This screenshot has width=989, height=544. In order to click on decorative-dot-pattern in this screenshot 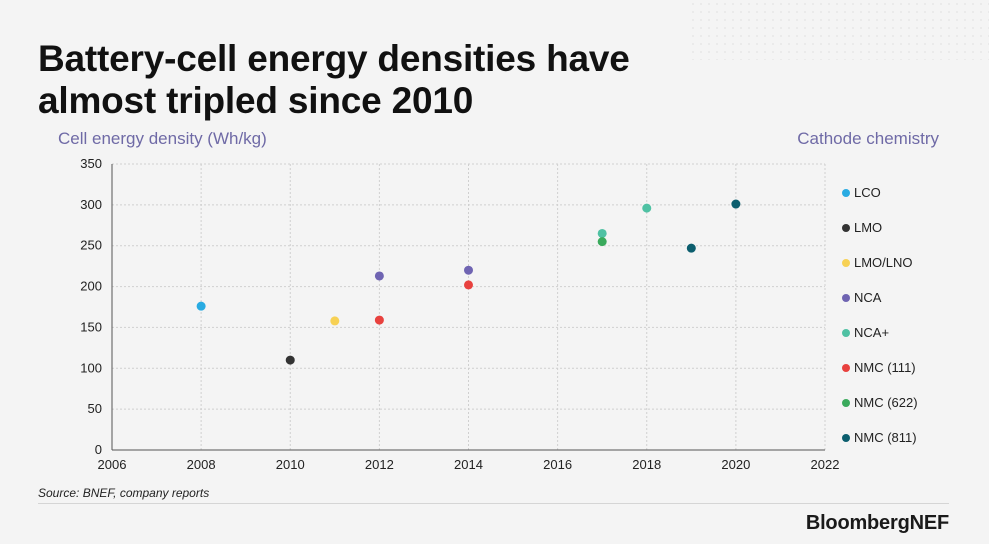, I will do `click(839, 30)`.